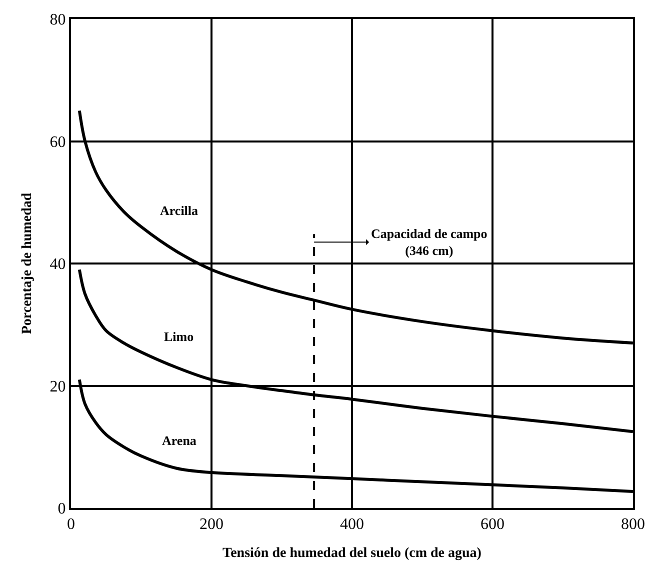 The width and height of the screenshot is (657, 570). What do you see at coordinates (58, 142) in the screenshot?
I see `y-tick-label: 60` at bounding box center [58, 142].